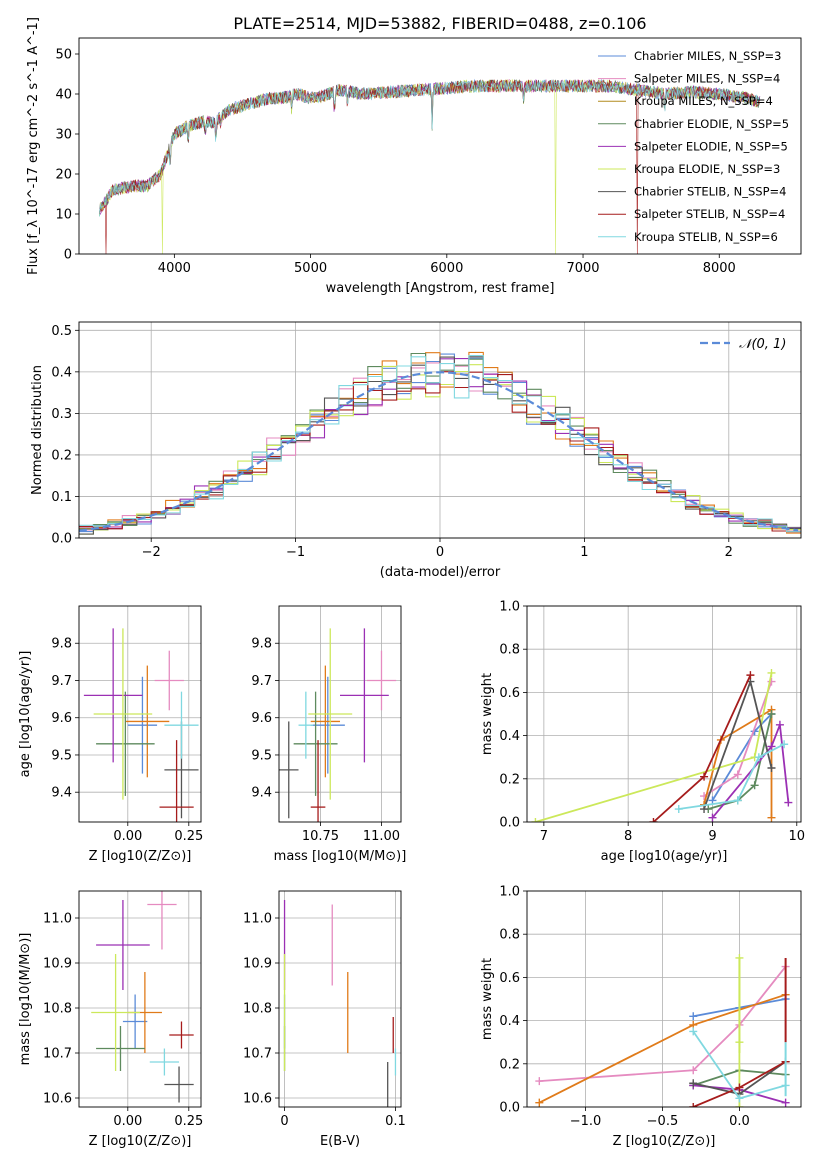 Image resolution: width=819 pixels, height=1170 pixels. What do you see at coordinates (711, 124) in the screenshot?
I see `legend-label: Chabrier ELODIE, N_SSP=5` at bounding box center [711, 124].